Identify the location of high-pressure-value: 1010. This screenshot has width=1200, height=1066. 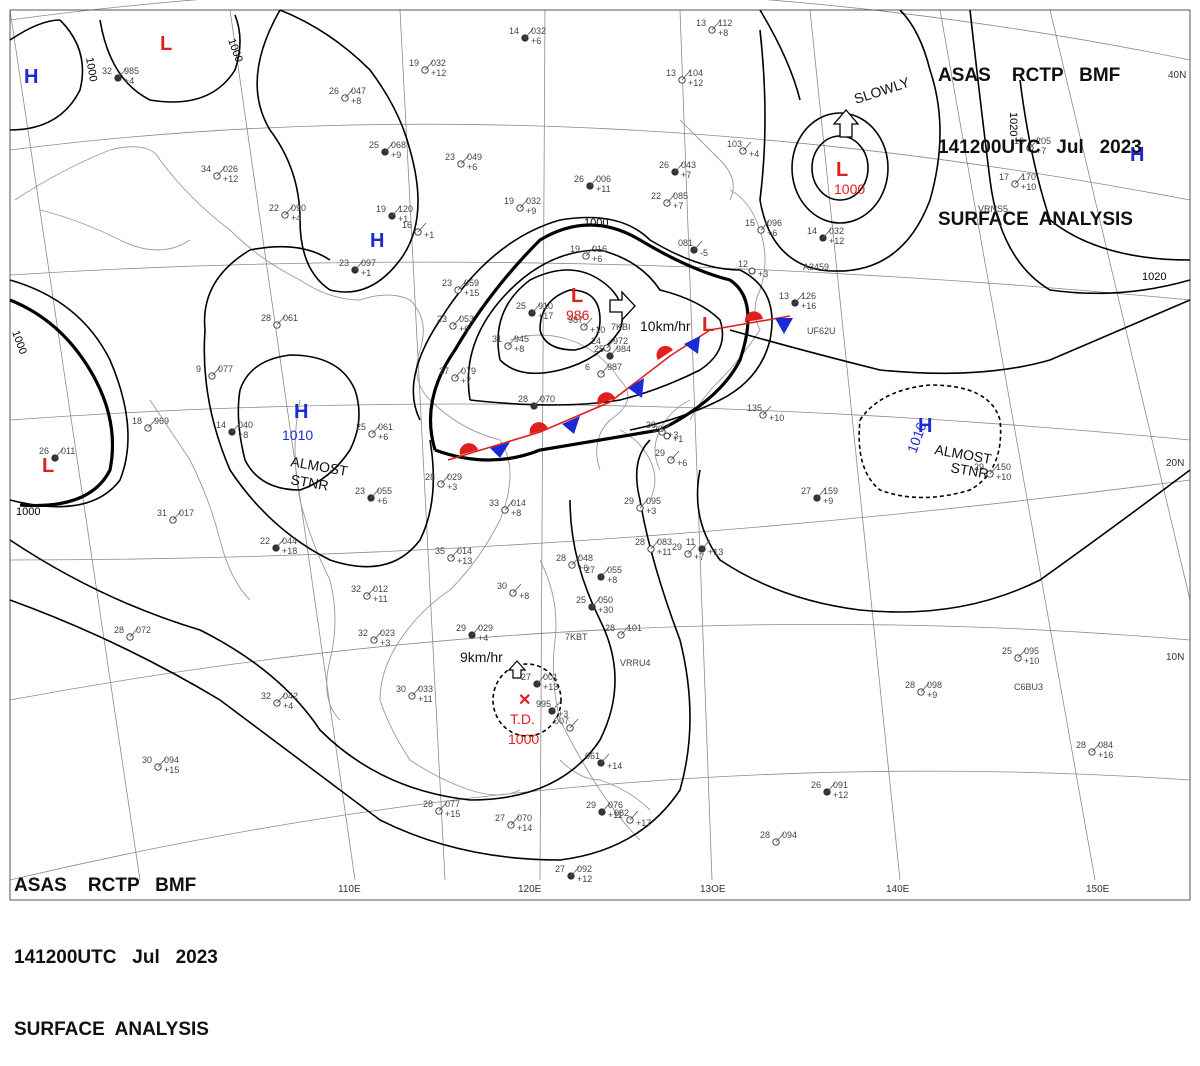
(297, 435).